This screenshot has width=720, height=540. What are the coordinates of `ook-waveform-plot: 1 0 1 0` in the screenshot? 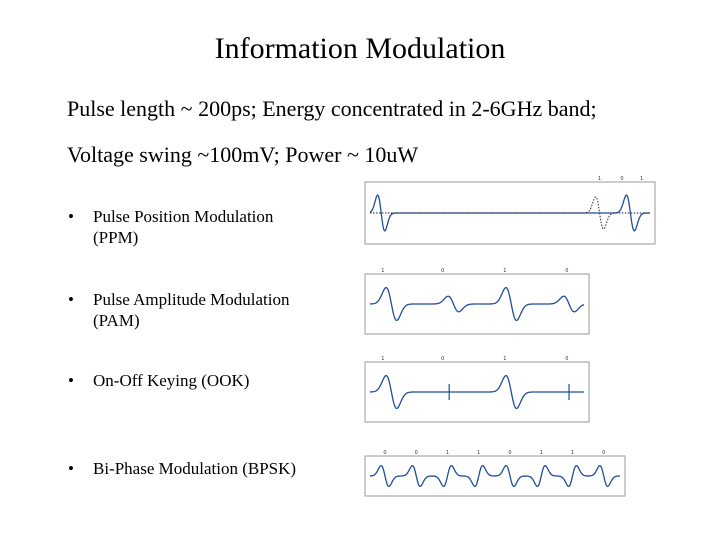 It's located at (477, 389).